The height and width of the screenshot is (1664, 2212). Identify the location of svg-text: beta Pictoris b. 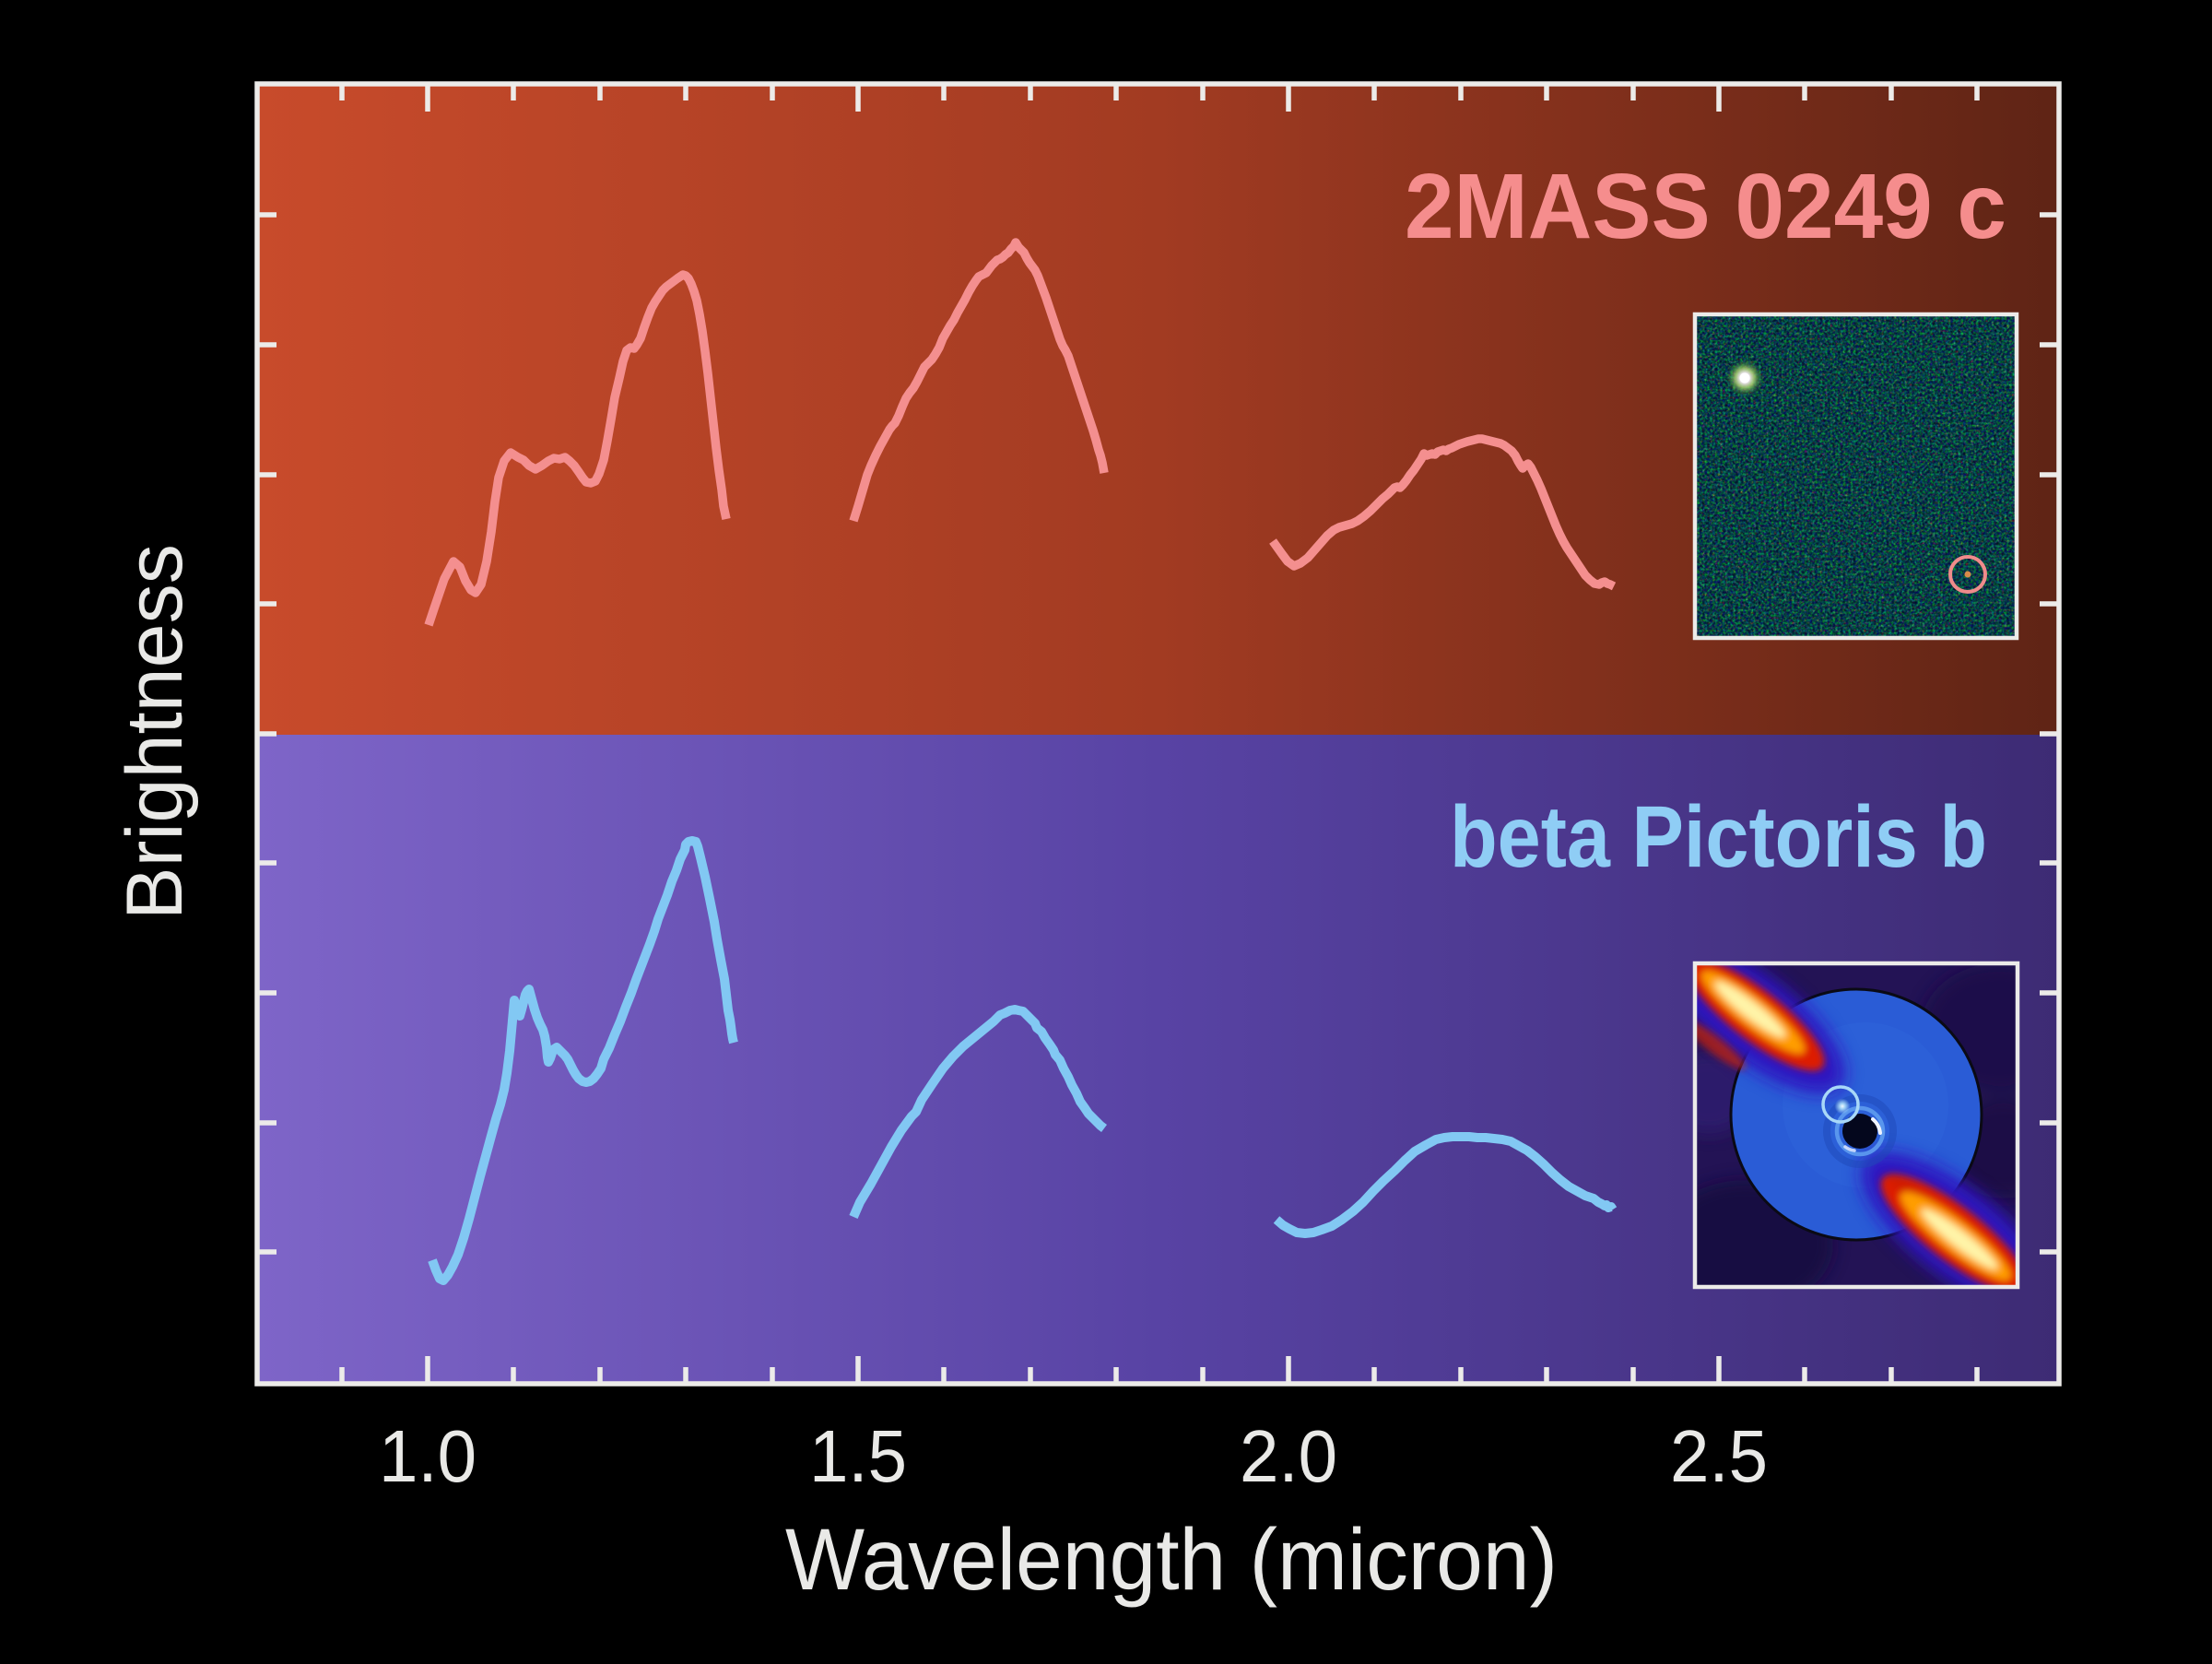
(1718, 837).